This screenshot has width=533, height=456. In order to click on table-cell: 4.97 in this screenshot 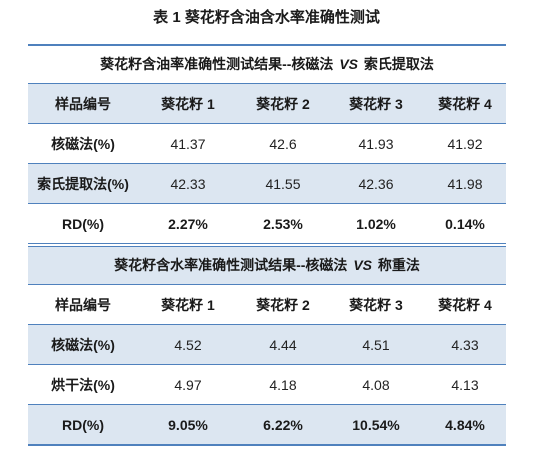, I will do `click(188, 384)`.